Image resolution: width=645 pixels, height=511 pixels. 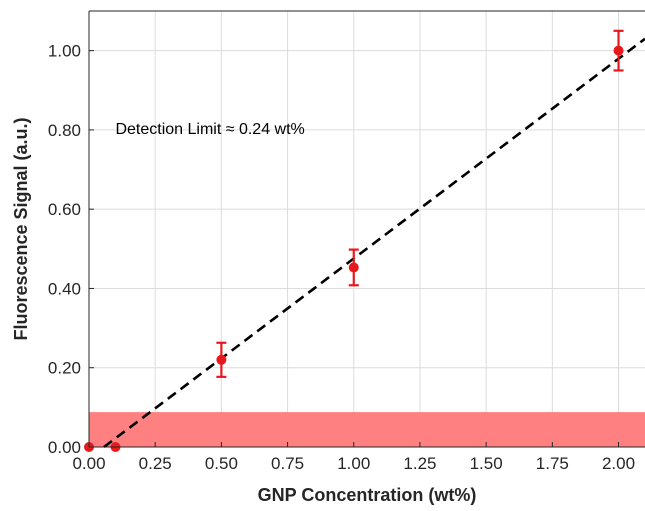 I want to click on detection-limit-annotation: Detection Limit ≈ 0.24 wt%, so click(x=209, y=129).